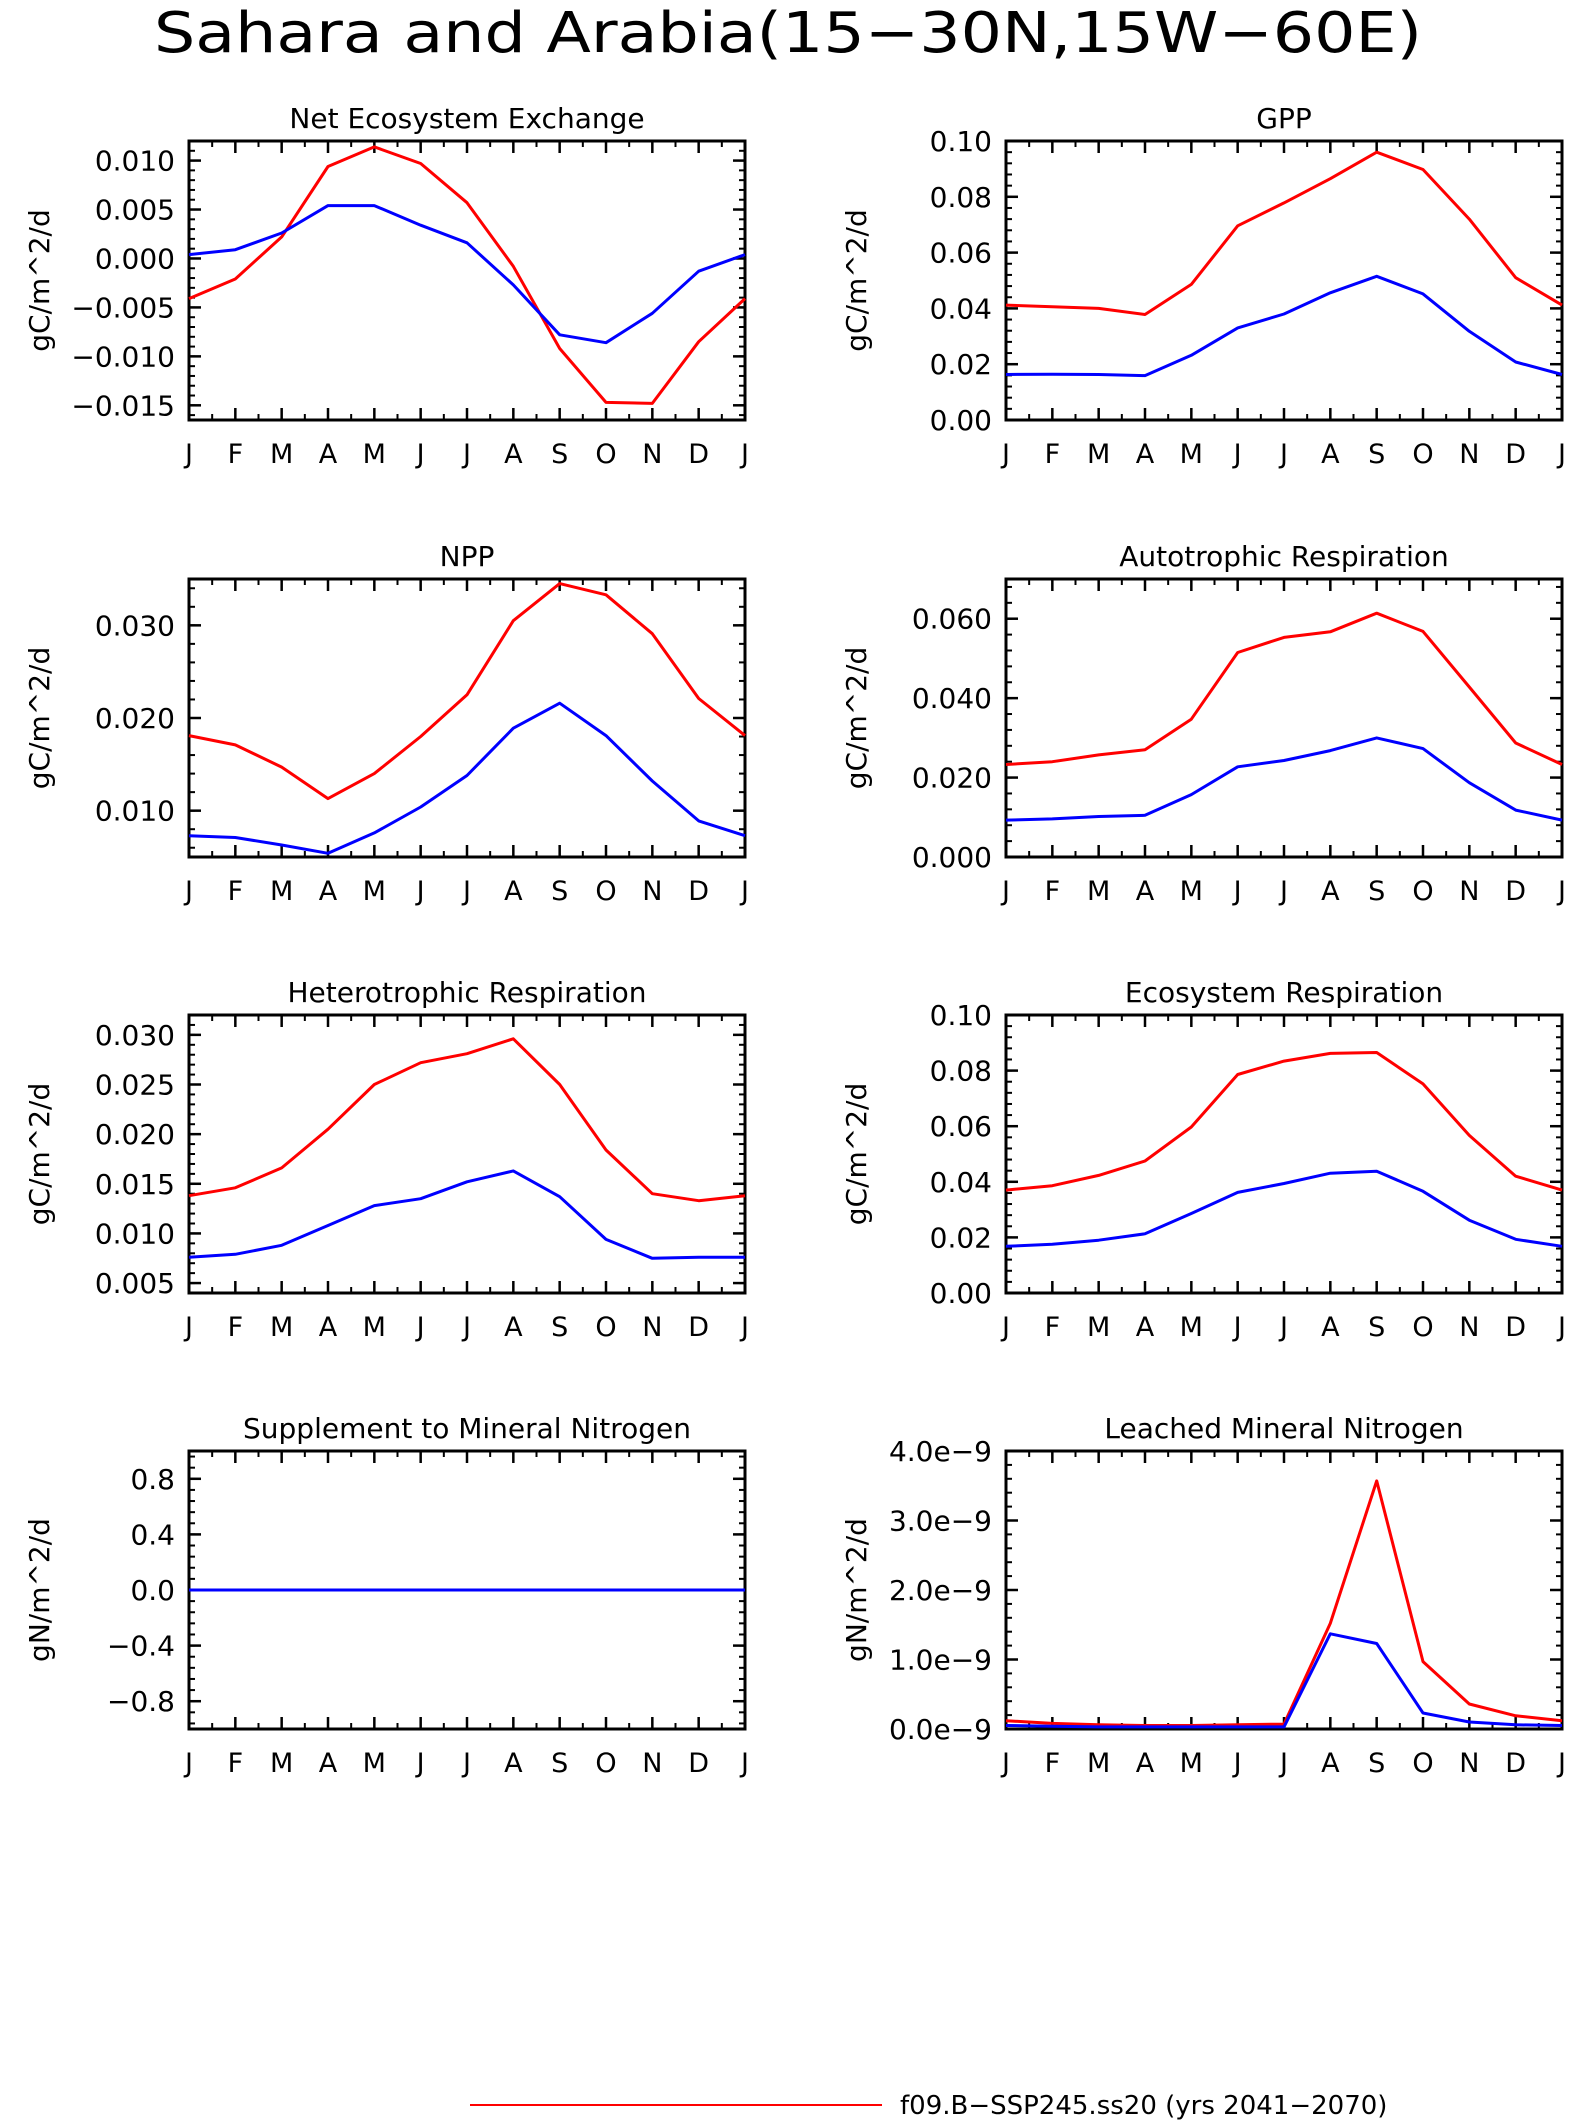  What do you see at coordinates (135, 1134) in the screenshot?
I see `y-tick-label: 0.020` at bounding box center [135, 1134].